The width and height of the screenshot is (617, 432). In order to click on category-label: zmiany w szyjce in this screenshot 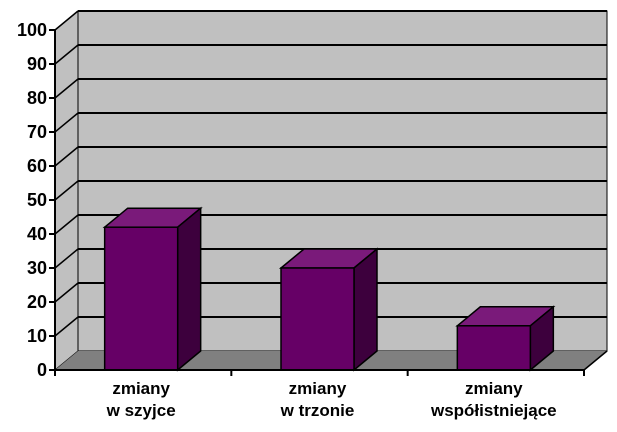, I will do `click(141, 399)`.